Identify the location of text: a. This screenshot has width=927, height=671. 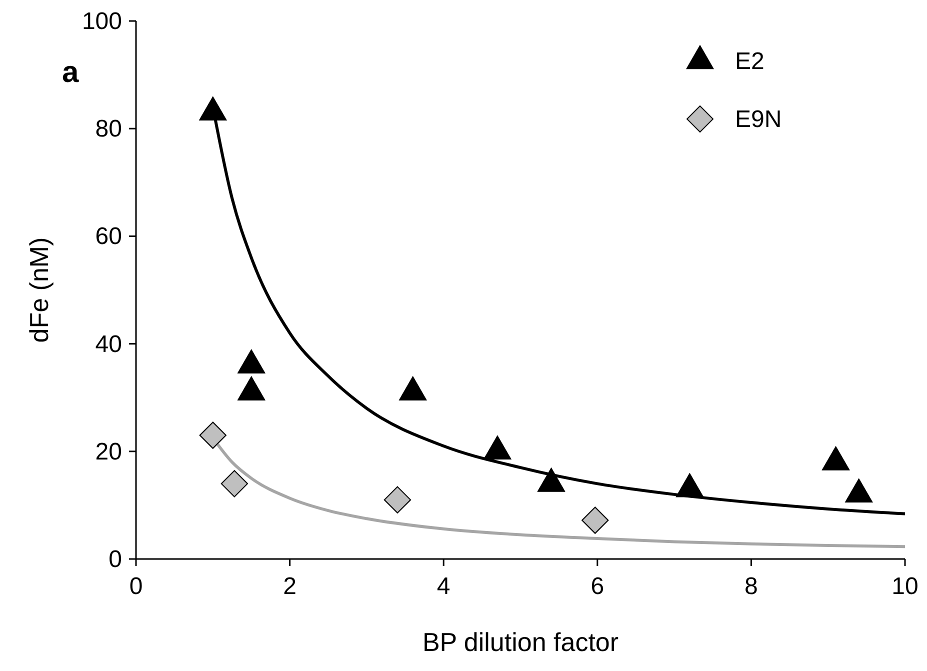
(70, 72).